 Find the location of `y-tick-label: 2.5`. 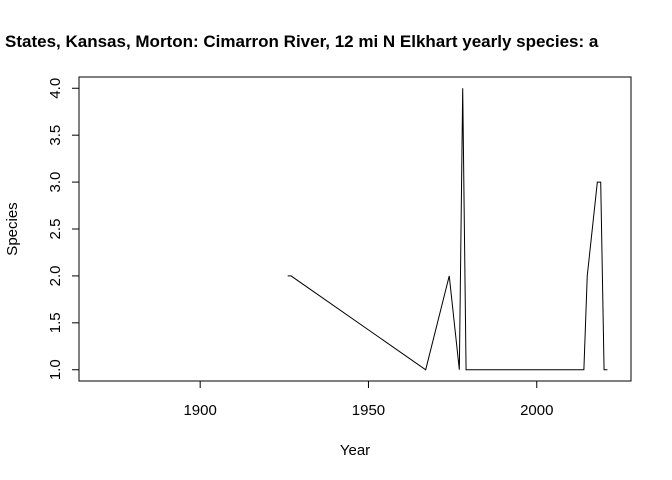

y-tick-label: 2.5 is located at coordinates (55, 229).